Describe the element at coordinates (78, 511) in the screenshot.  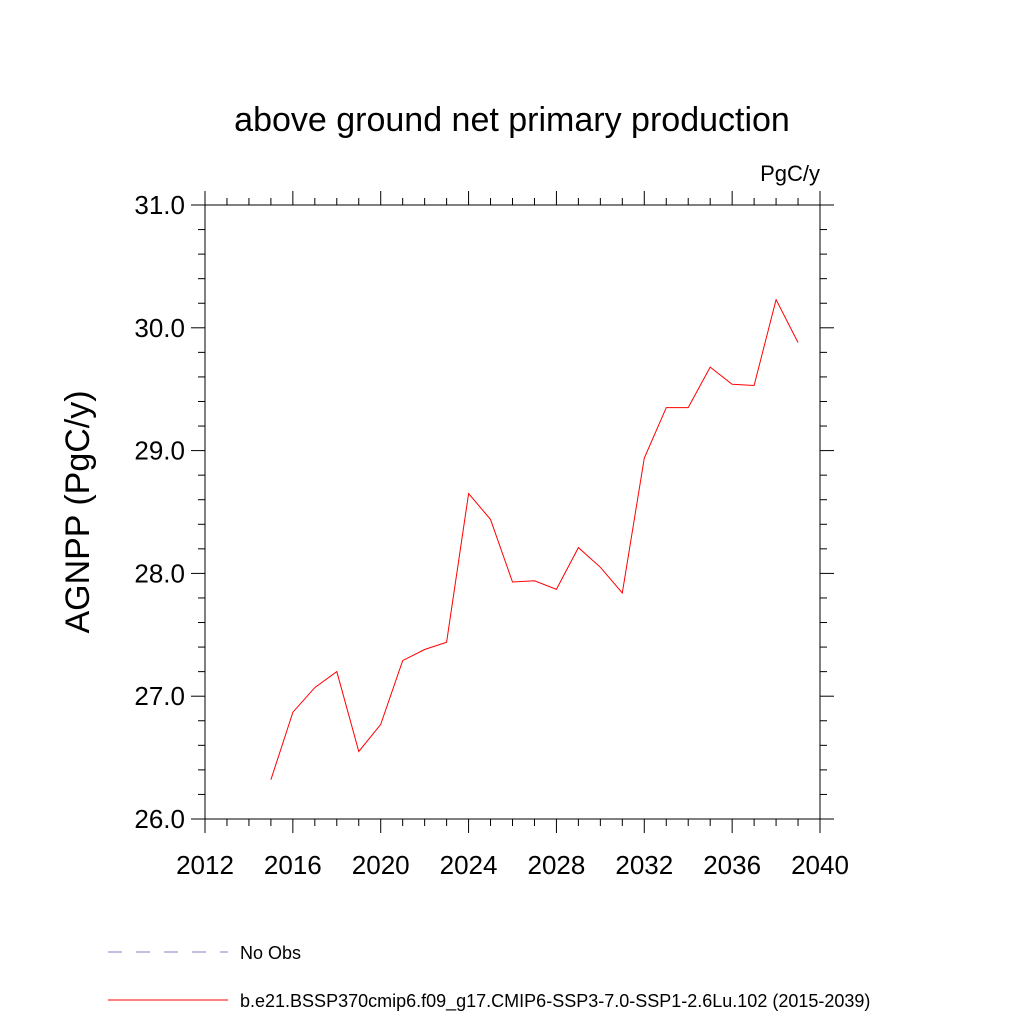
I see `y-axis-label: AGNPP (PgC/y)` at that location.